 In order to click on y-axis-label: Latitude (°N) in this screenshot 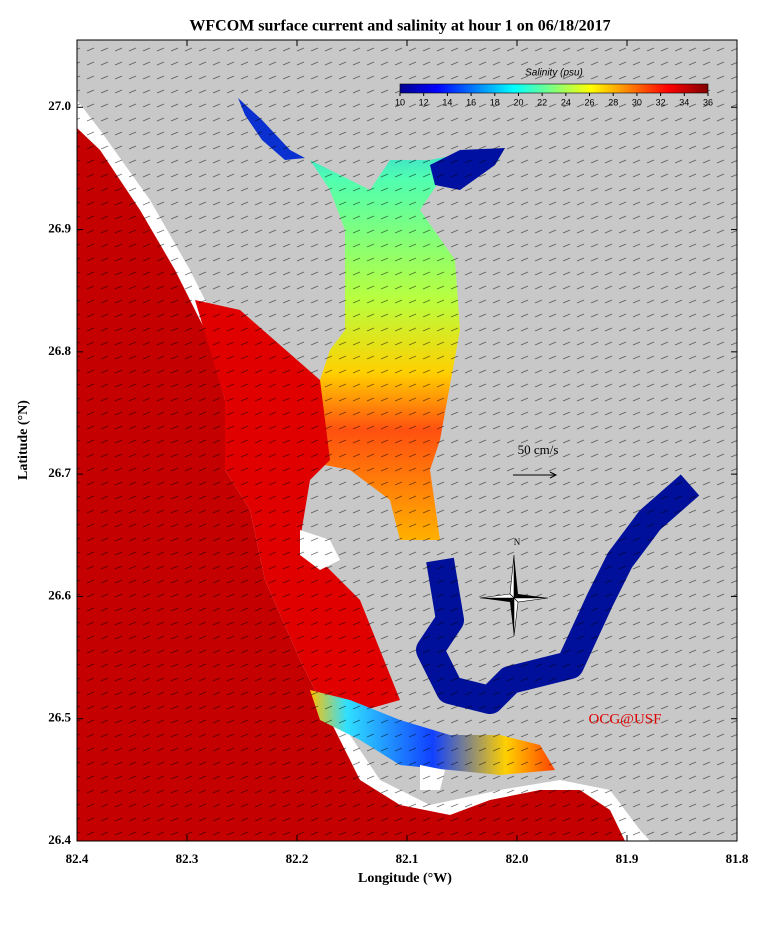, I will do `click(23, 440)`.